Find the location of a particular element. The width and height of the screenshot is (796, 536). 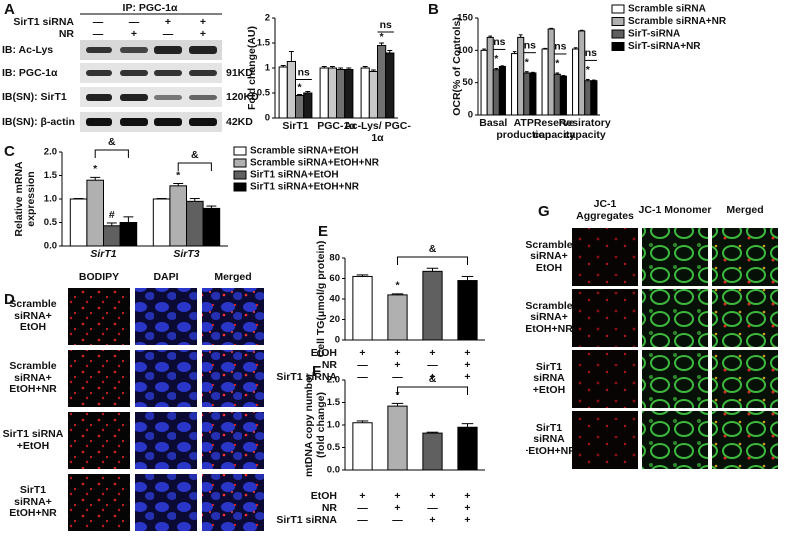

legend-label: SirT-siRNA+NR is located at coordinates (664, 46).